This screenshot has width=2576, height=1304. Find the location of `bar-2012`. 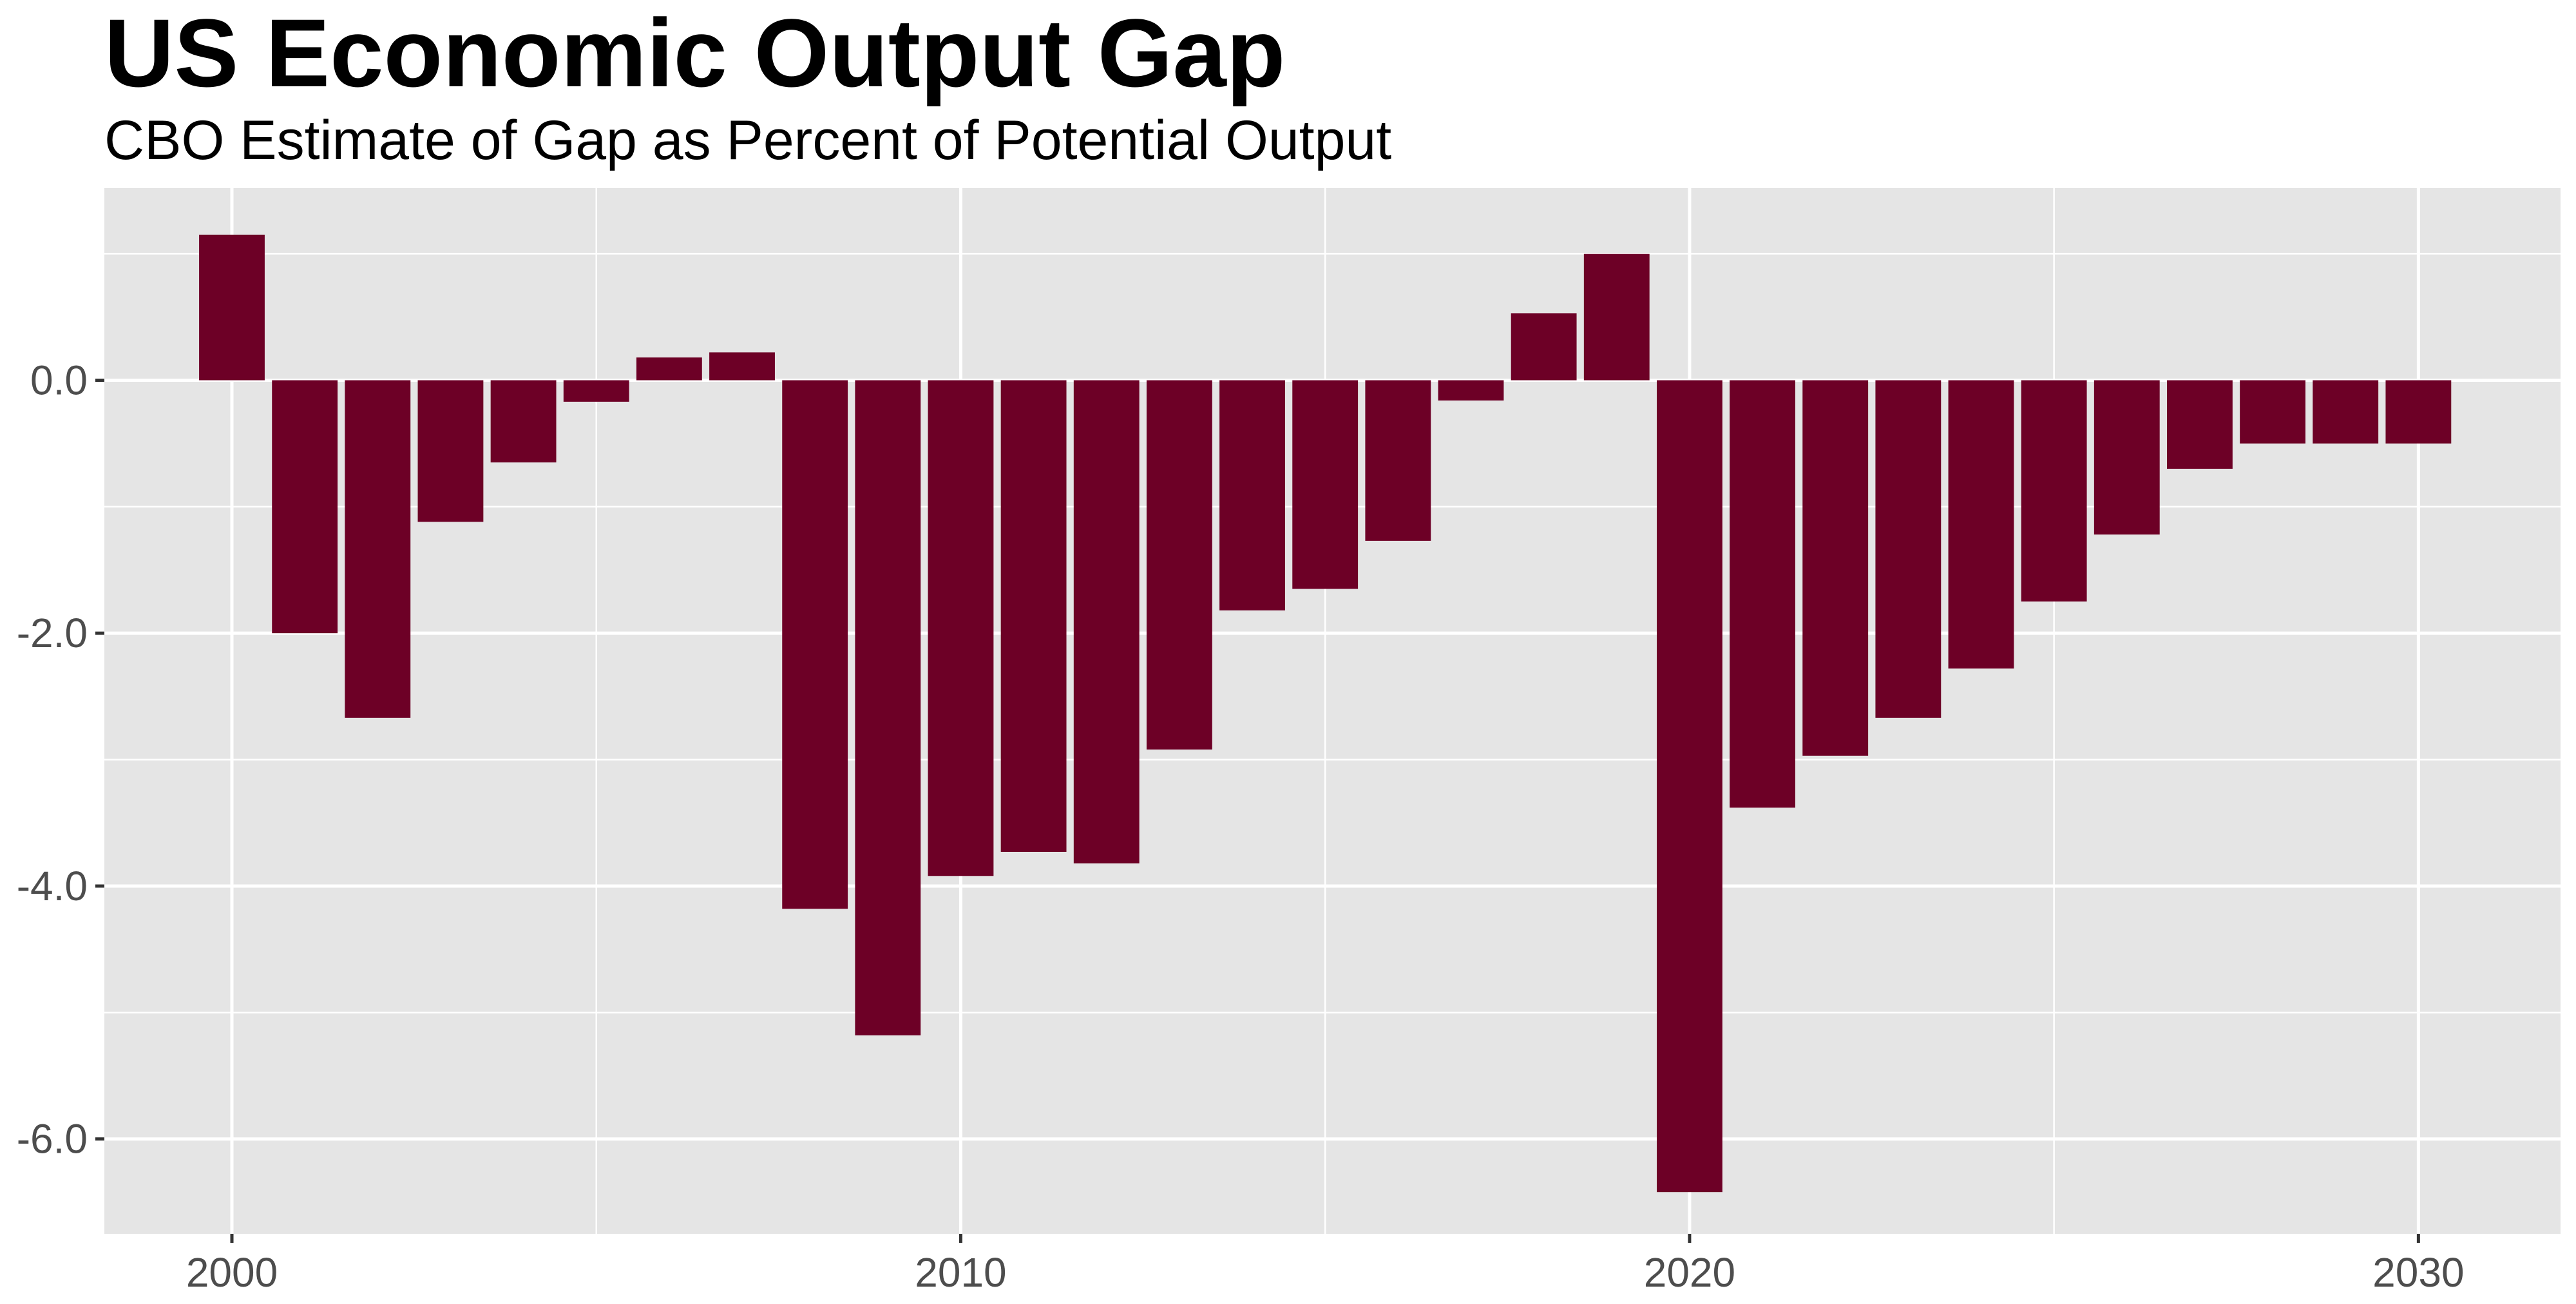

bar-2012 is located at coordinates (1106, 622).